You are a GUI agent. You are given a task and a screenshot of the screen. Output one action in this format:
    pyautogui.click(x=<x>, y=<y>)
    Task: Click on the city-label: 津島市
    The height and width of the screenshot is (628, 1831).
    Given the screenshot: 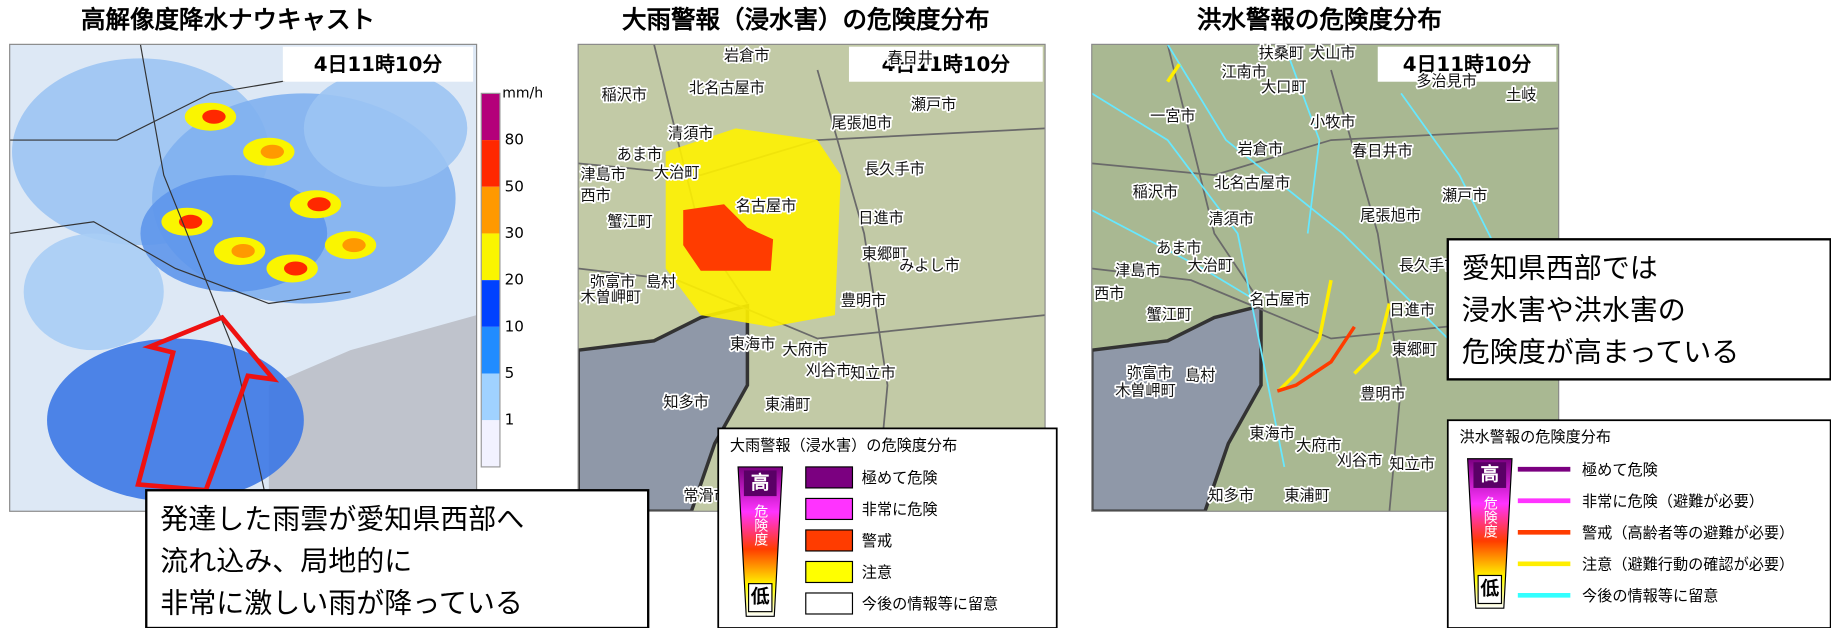 What is the action you would take?
    pyautogui.click(x=602, y=175)
    